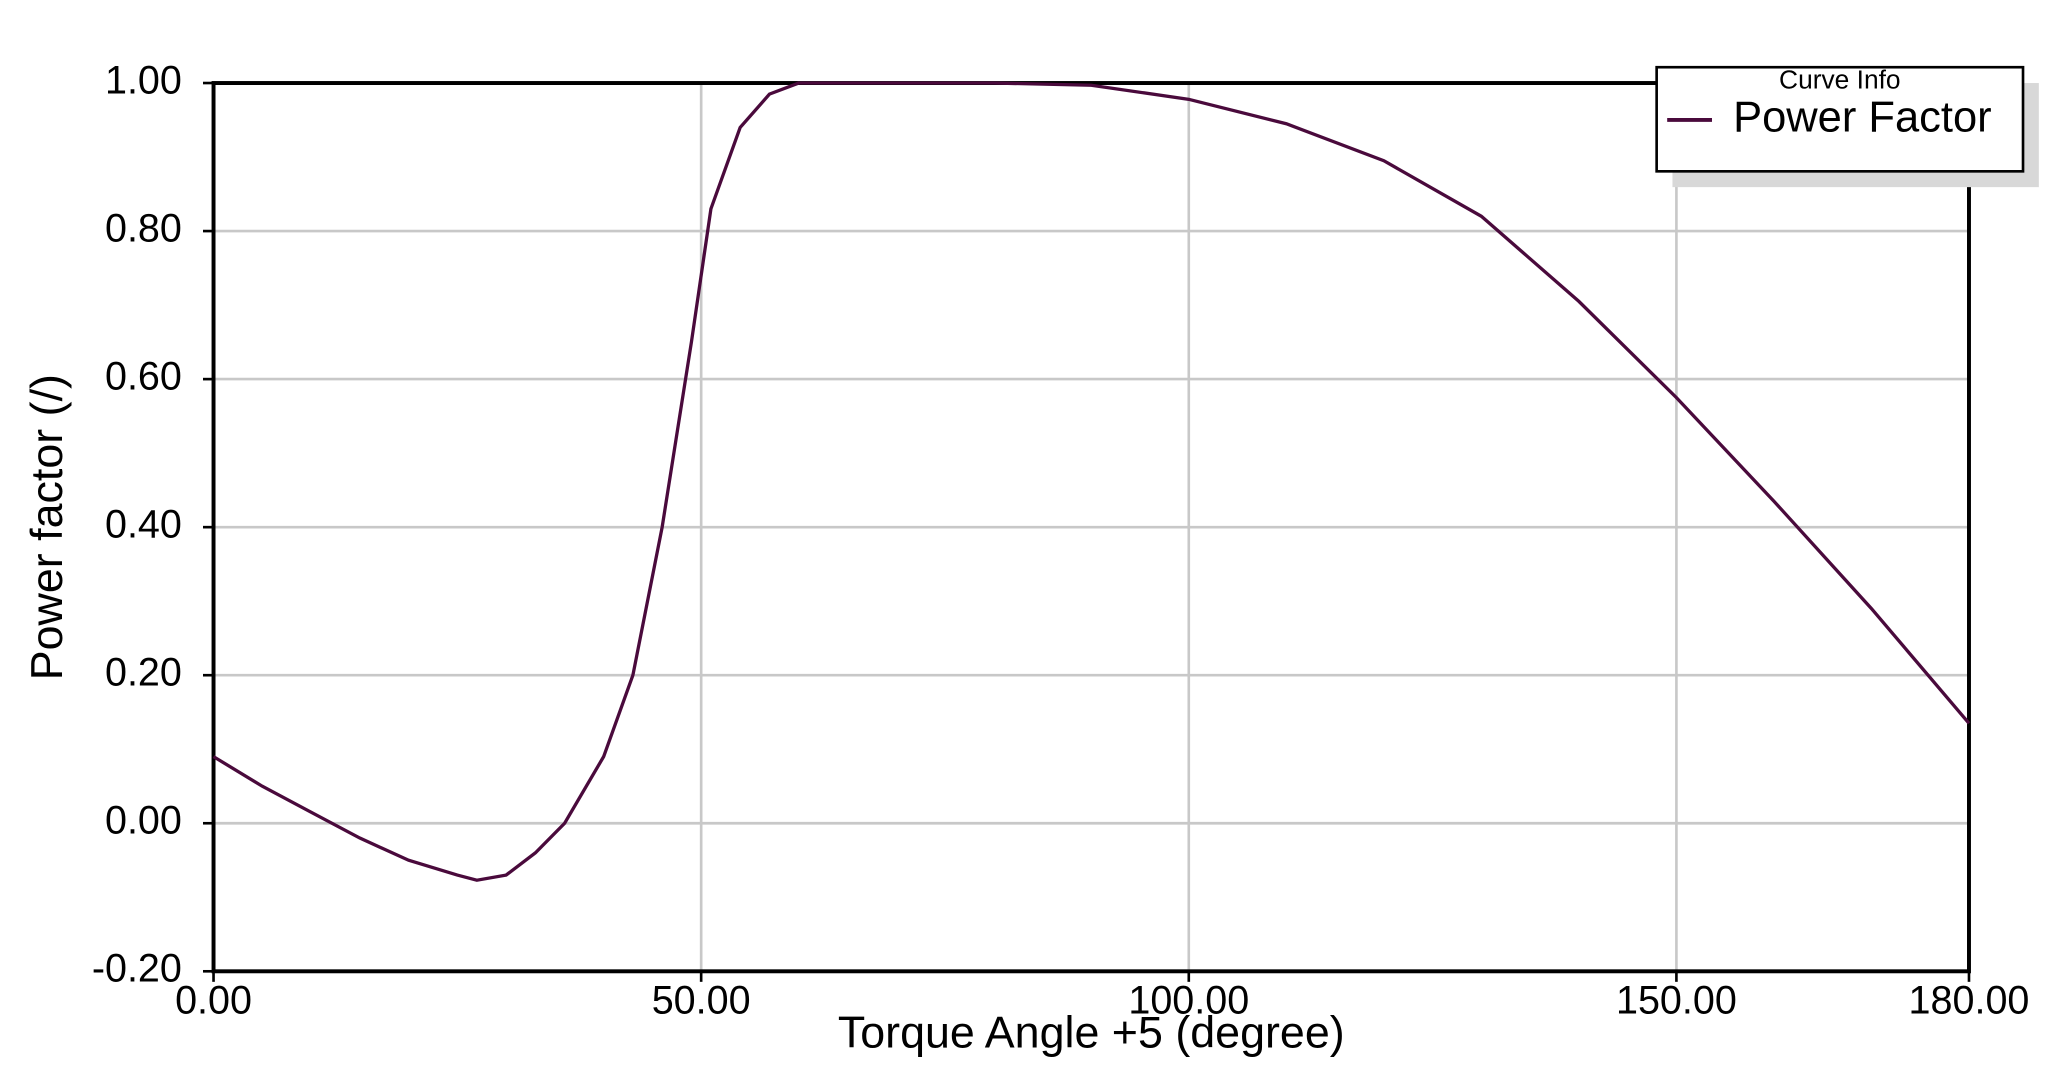 This screenshot has width=2056, height=1082. What do you see at coordinates (1676, 1000) in the screenshot?
I see `x-tick-label: 150.00` at bounding box center [1676, 1000].